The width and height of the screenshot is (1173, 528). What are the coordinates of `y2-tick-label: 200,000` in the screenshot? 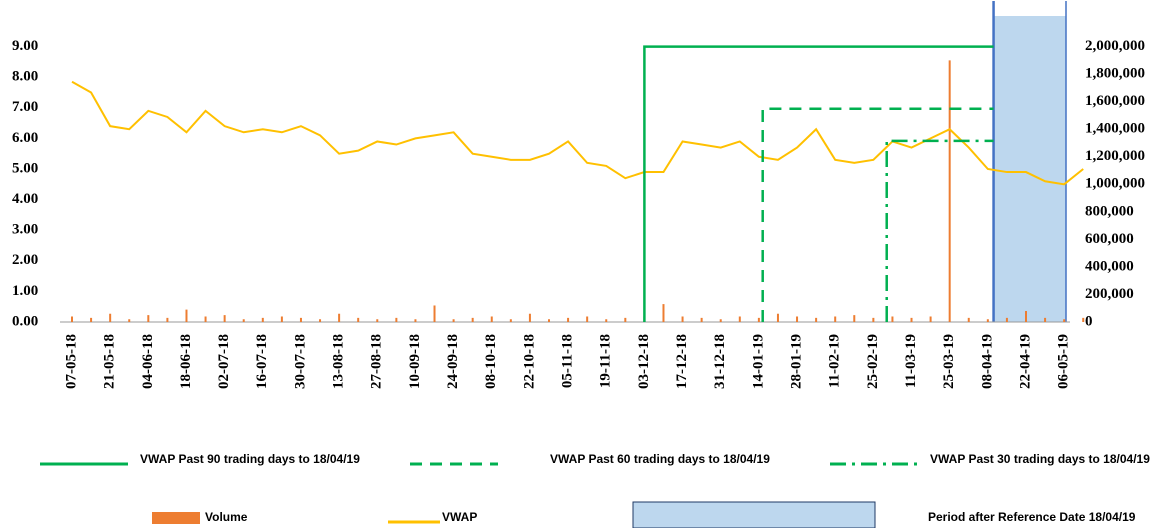 It's located at (1109, 294).